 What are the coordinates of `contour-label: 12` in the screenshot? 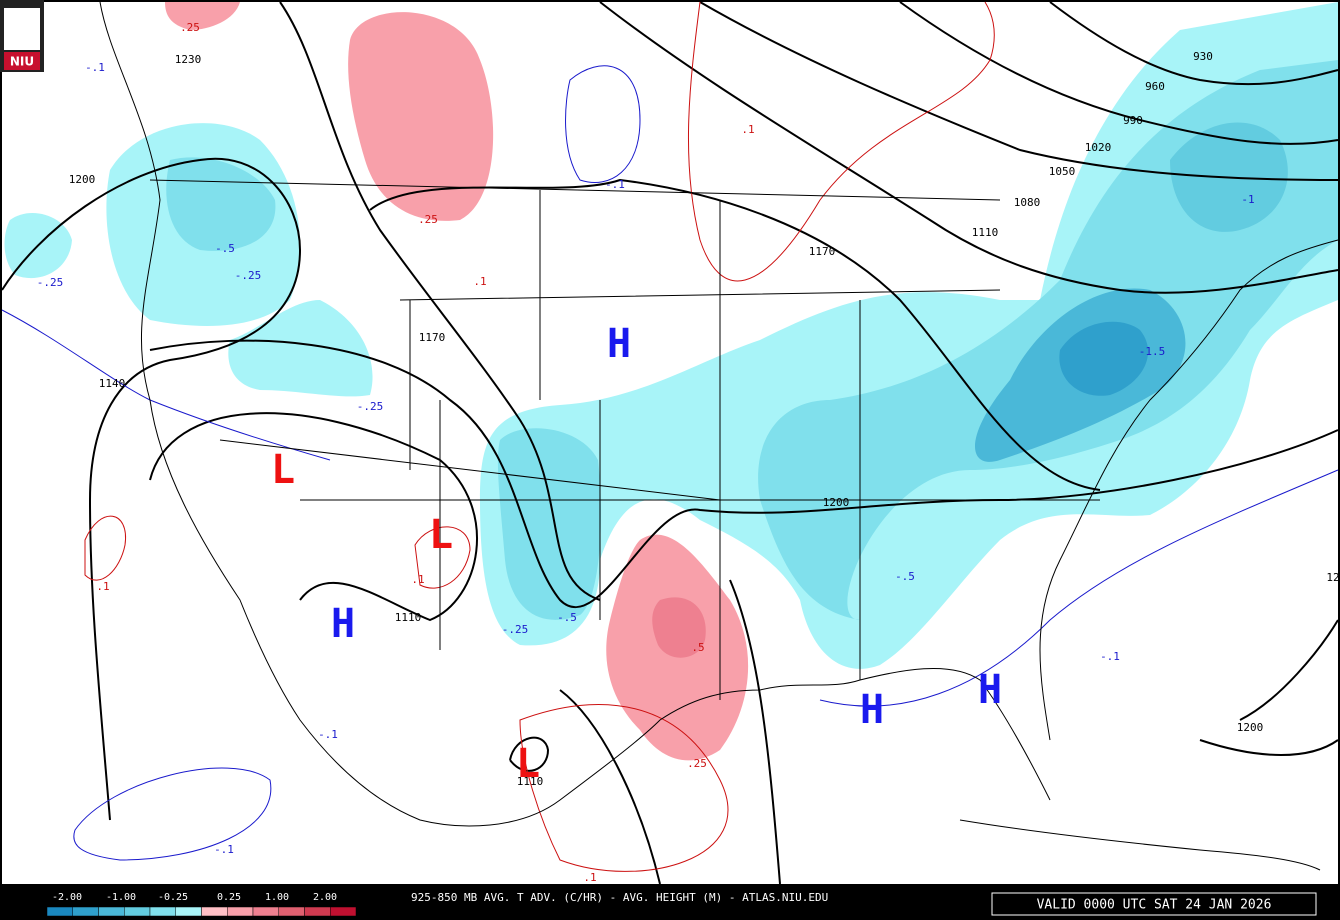 It's located at (1332, 577).